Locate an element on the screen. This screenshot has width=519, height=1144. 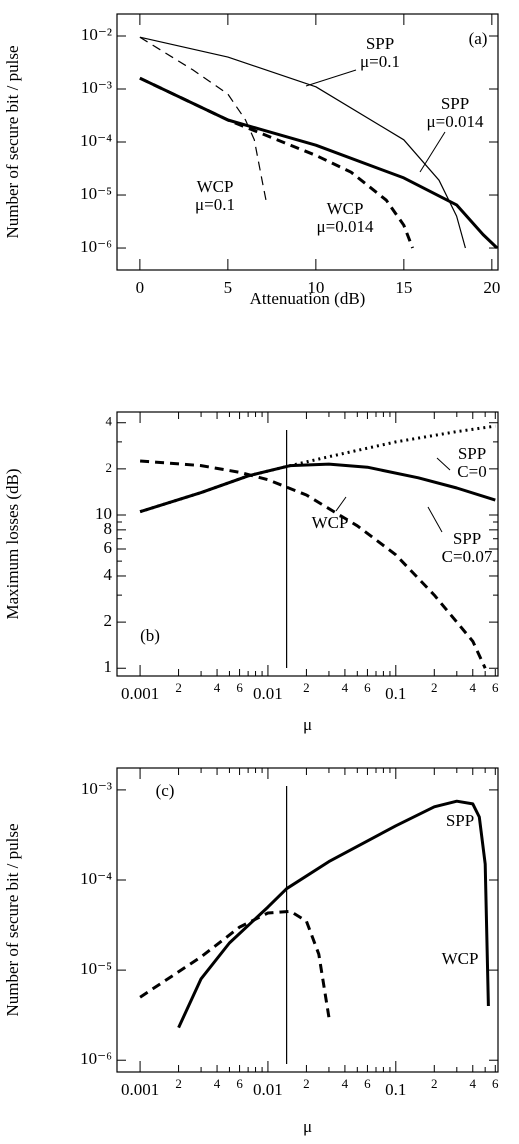
y-tick-label: 10 is located at coordinates (103, 513).